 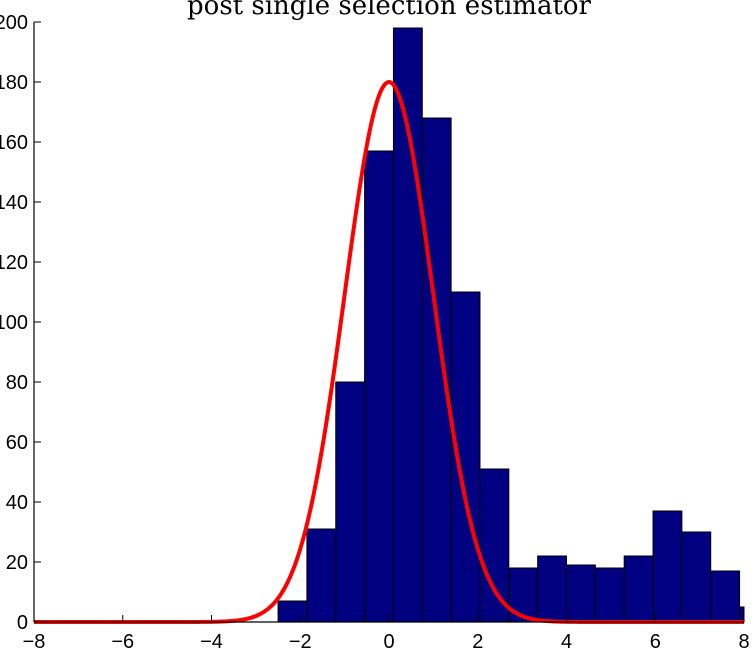 What do you see at coordinates (17, 563) in the screenshot?
I see `y-tick-label: 20` at bounding box center [17, 563].